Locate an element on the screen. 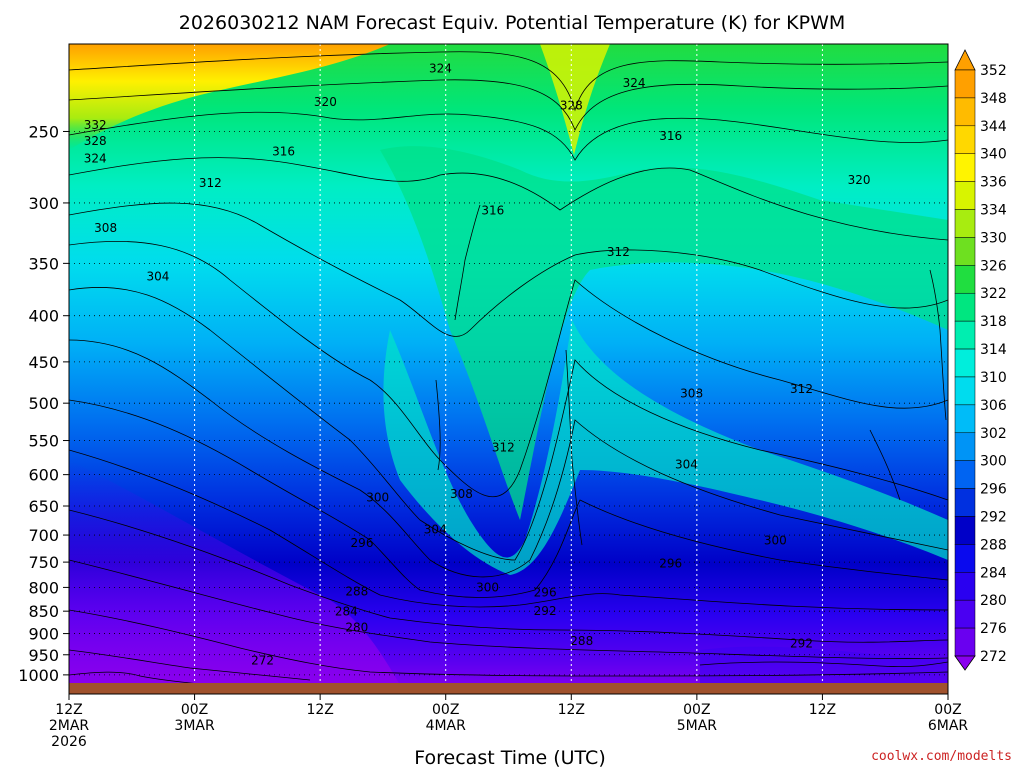 The image size is (1024, 768). x-tick-label: 6MAR is located at coordinates (948, 726).